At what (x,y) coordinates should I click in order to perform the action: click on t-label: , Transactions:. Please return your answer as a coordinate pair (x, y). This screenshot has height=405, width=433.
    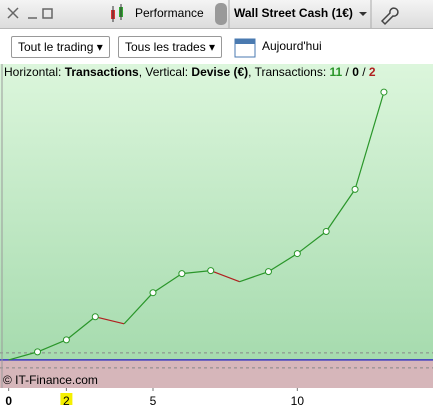
    Looking at the image, I should click on (289, 72).